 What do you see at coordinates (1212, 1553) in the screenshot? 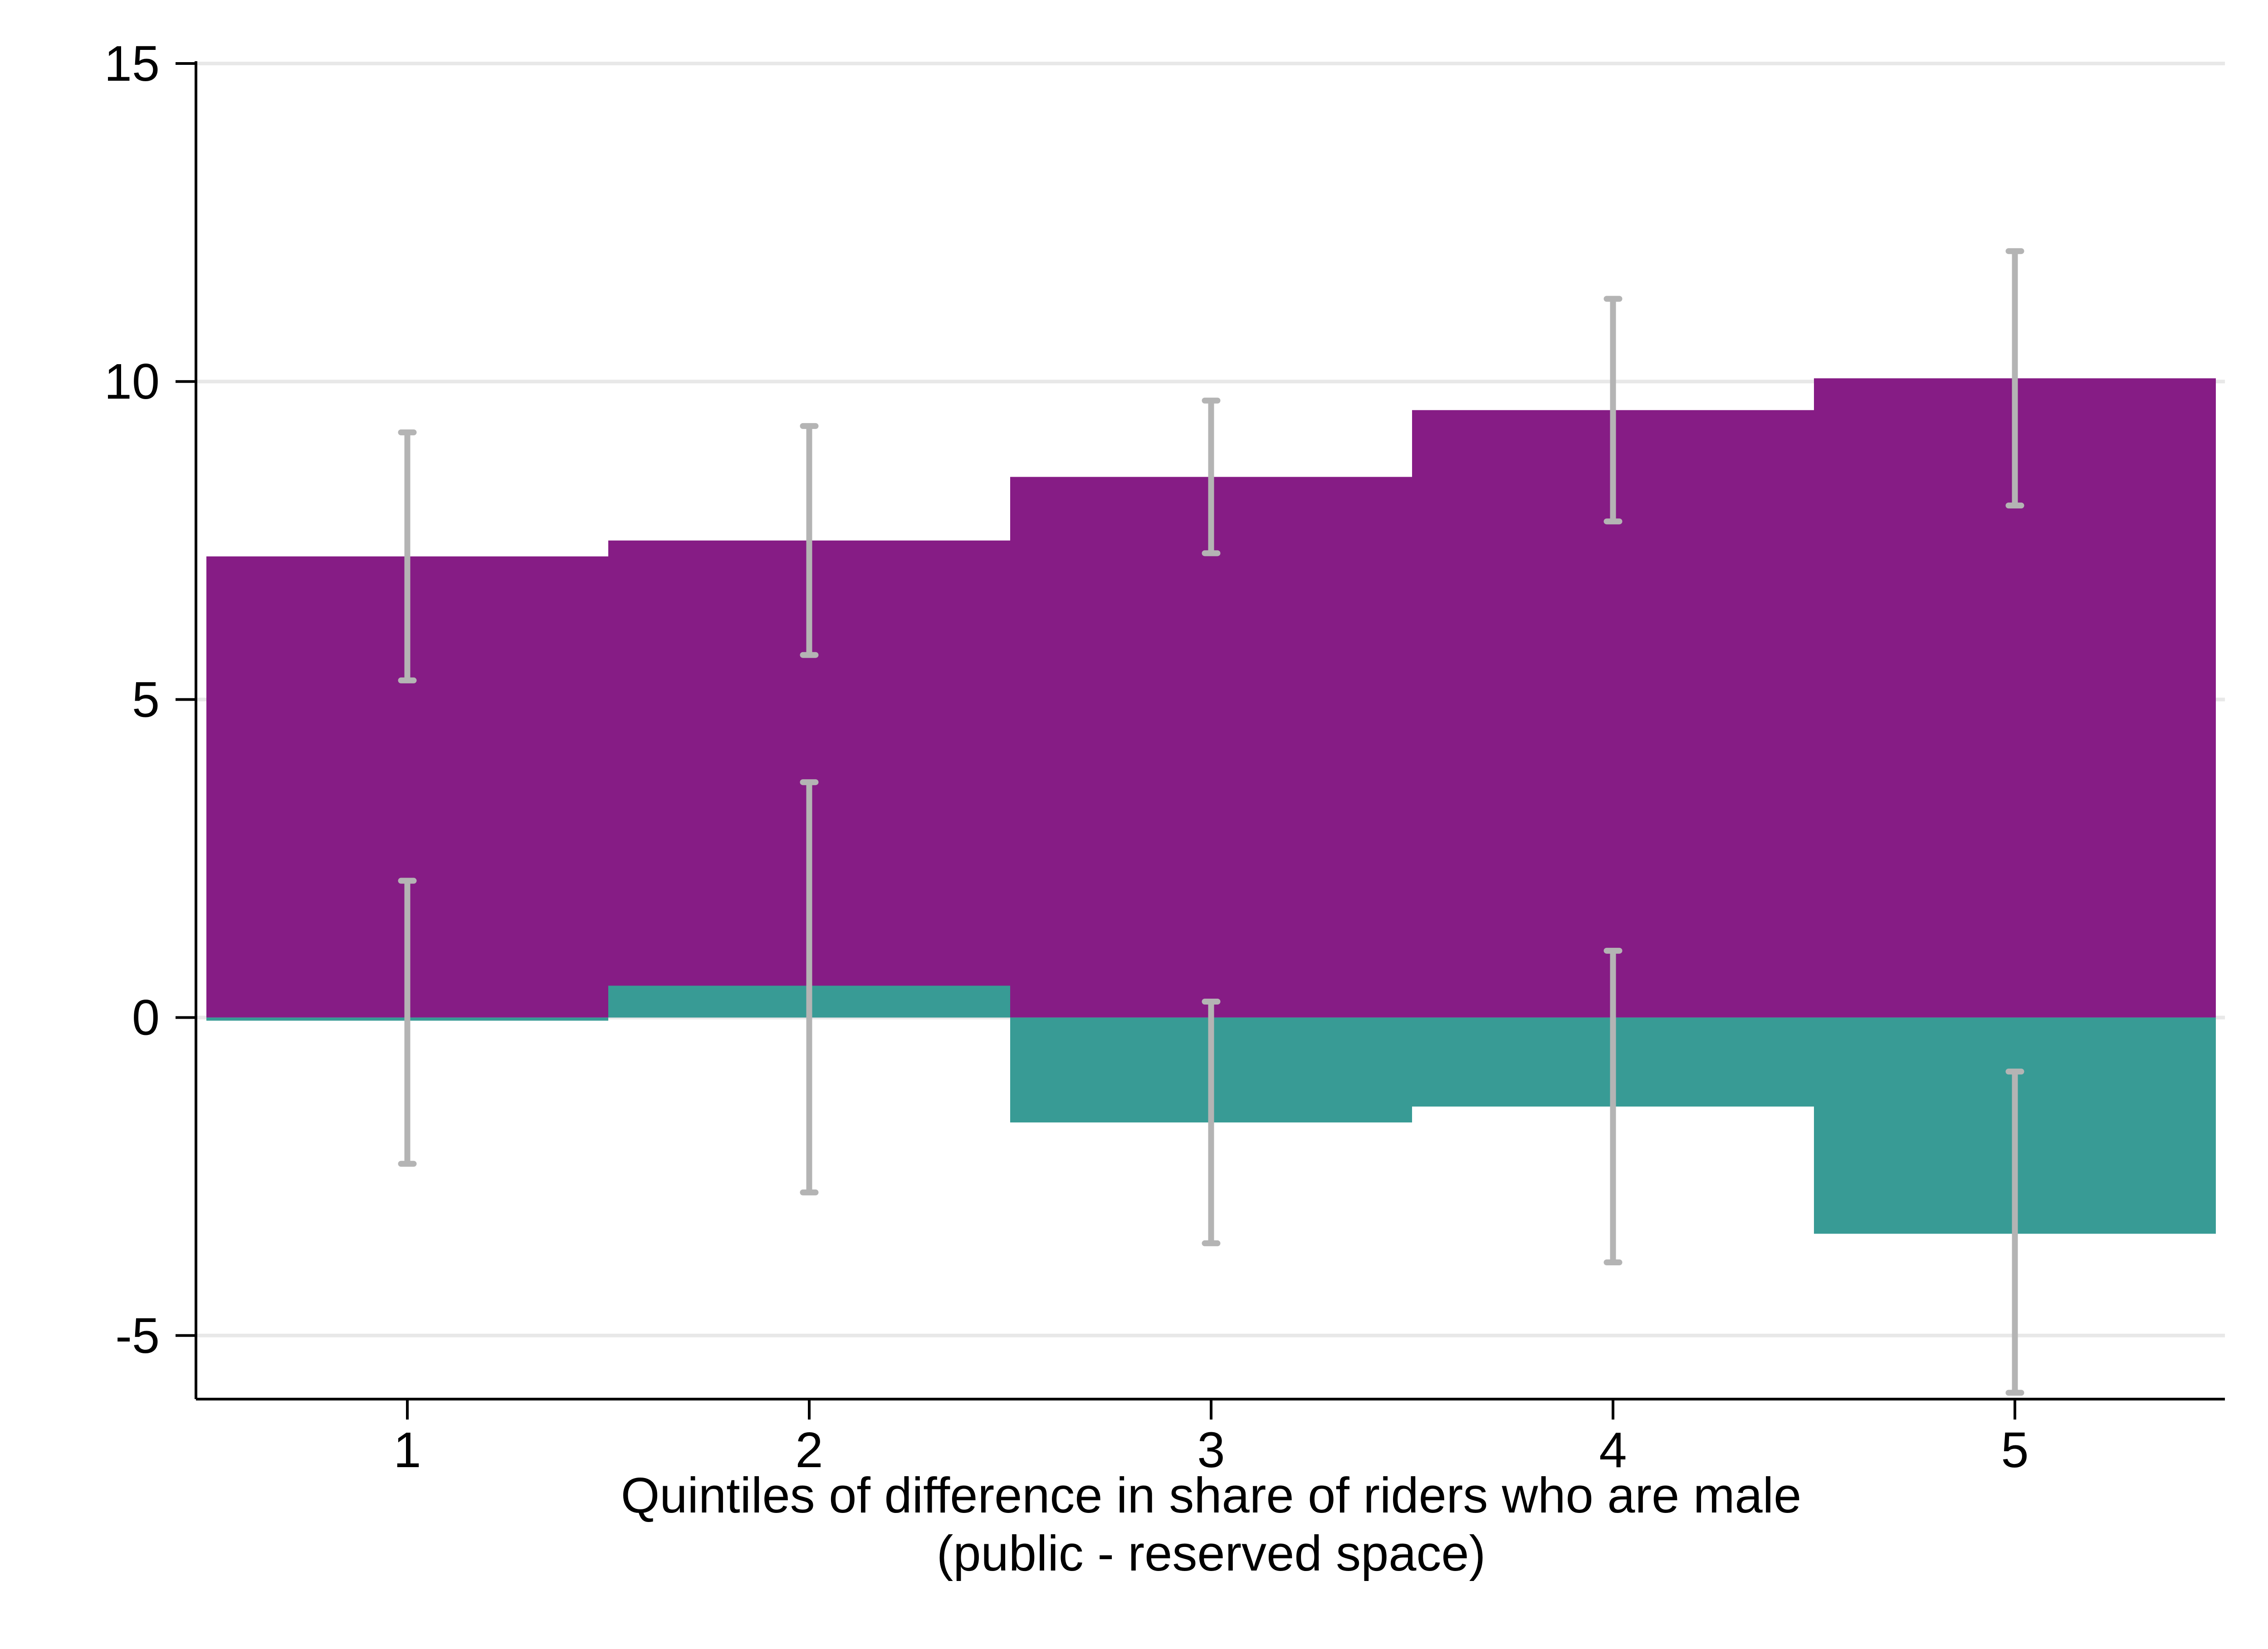
I see `x-axis-title-line-2: (public - reserved space)` at bounding box center [1212, 1553].